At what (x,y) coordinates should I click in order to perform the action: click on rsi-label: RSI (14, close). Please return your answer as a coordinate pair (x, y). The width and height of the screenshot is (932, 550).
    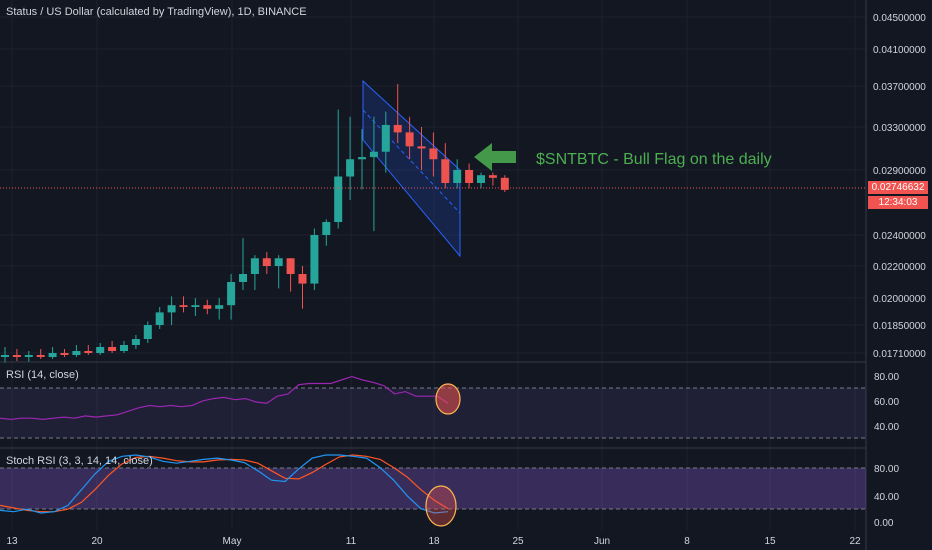
    Looking at the image, I should click on (42, 375).